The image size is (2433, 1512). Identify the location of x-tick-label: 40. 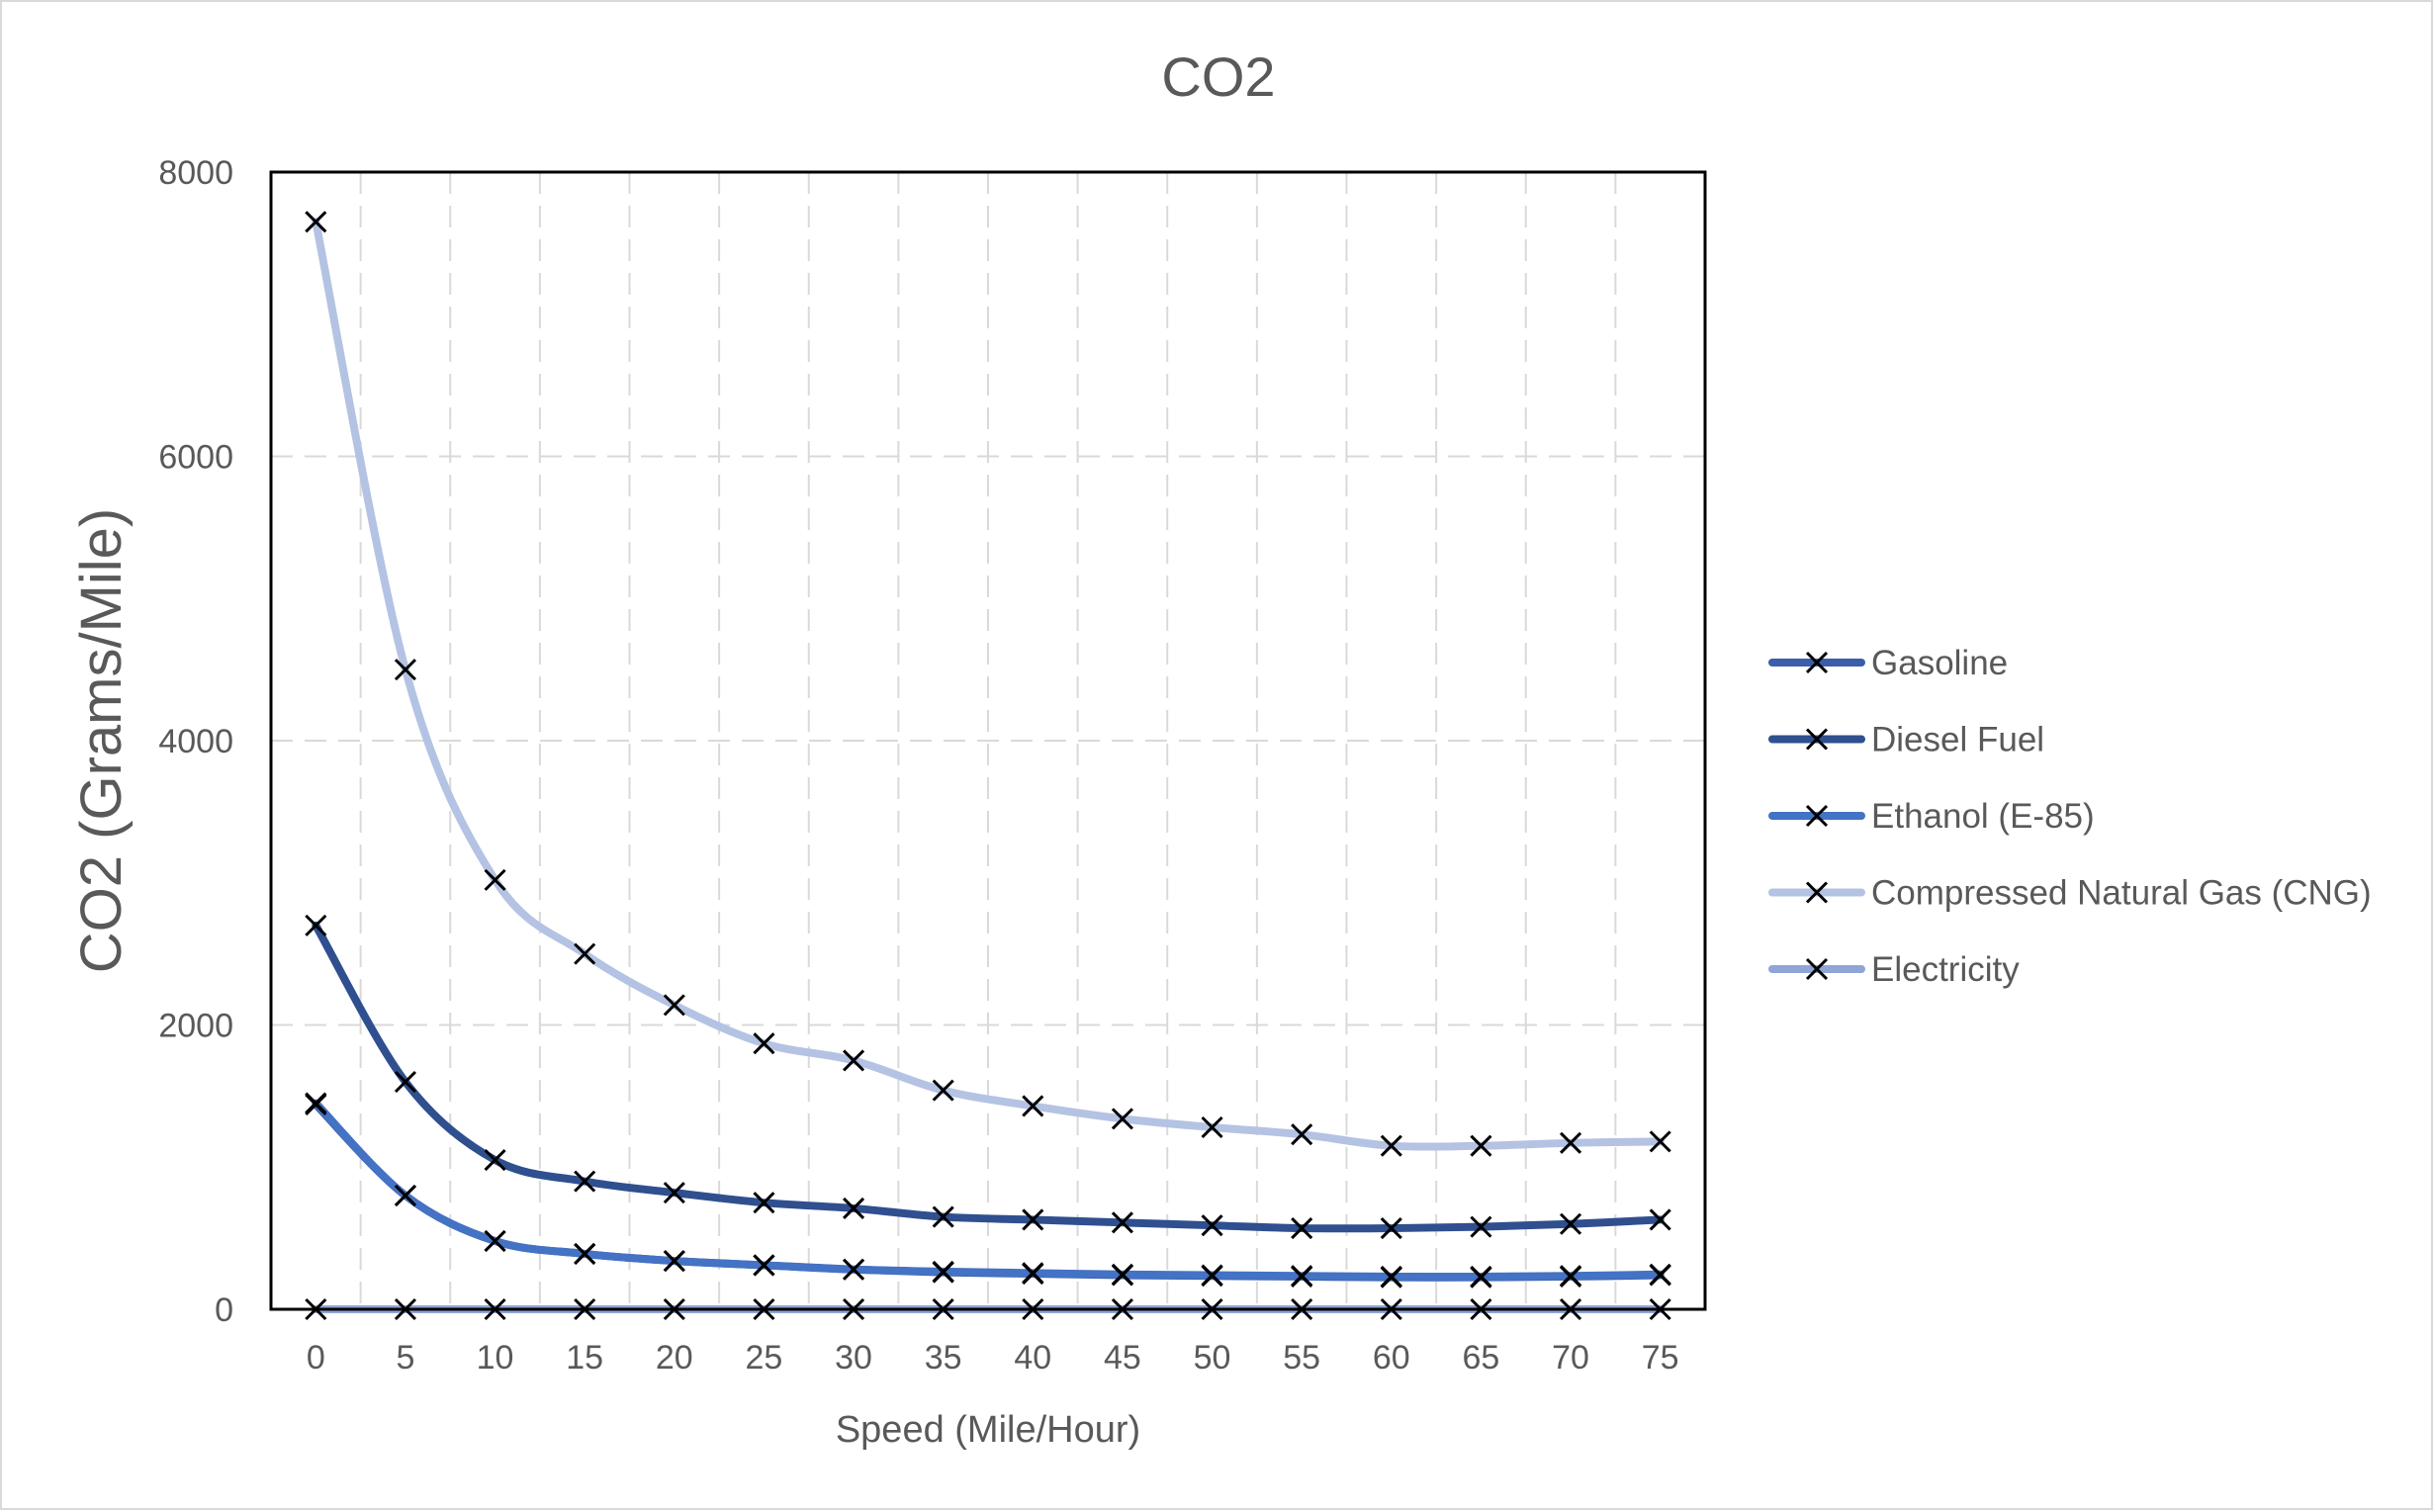
(1032, 1358).